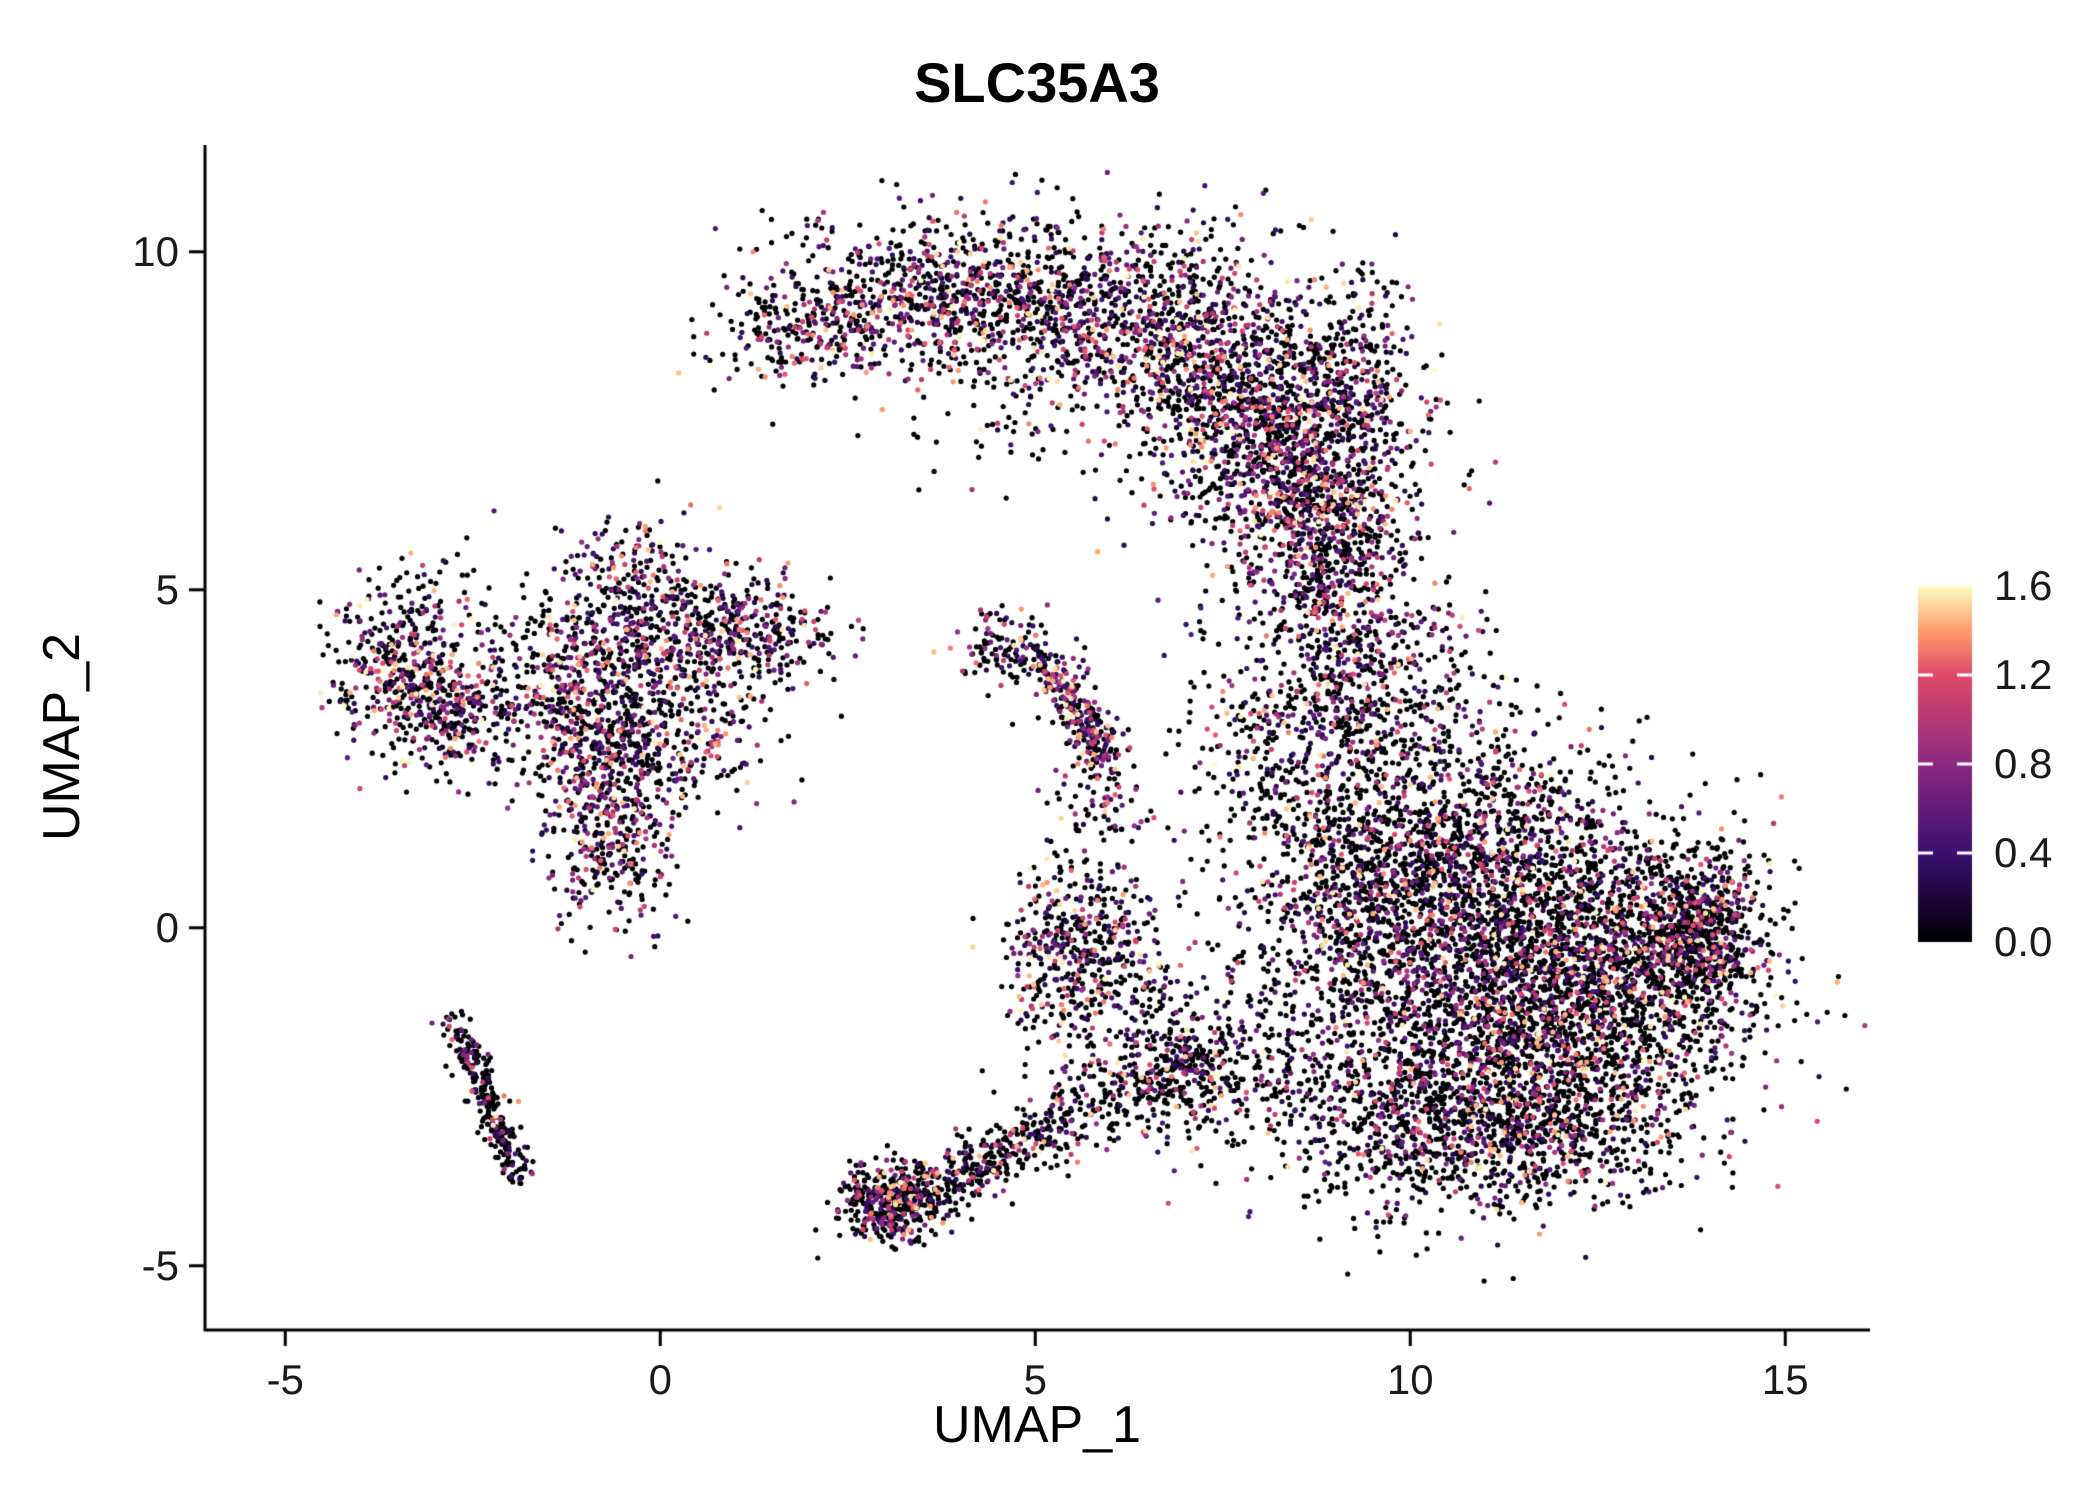  I want to click on colorbar-tick-label: 1.6, so click(2023, 585).